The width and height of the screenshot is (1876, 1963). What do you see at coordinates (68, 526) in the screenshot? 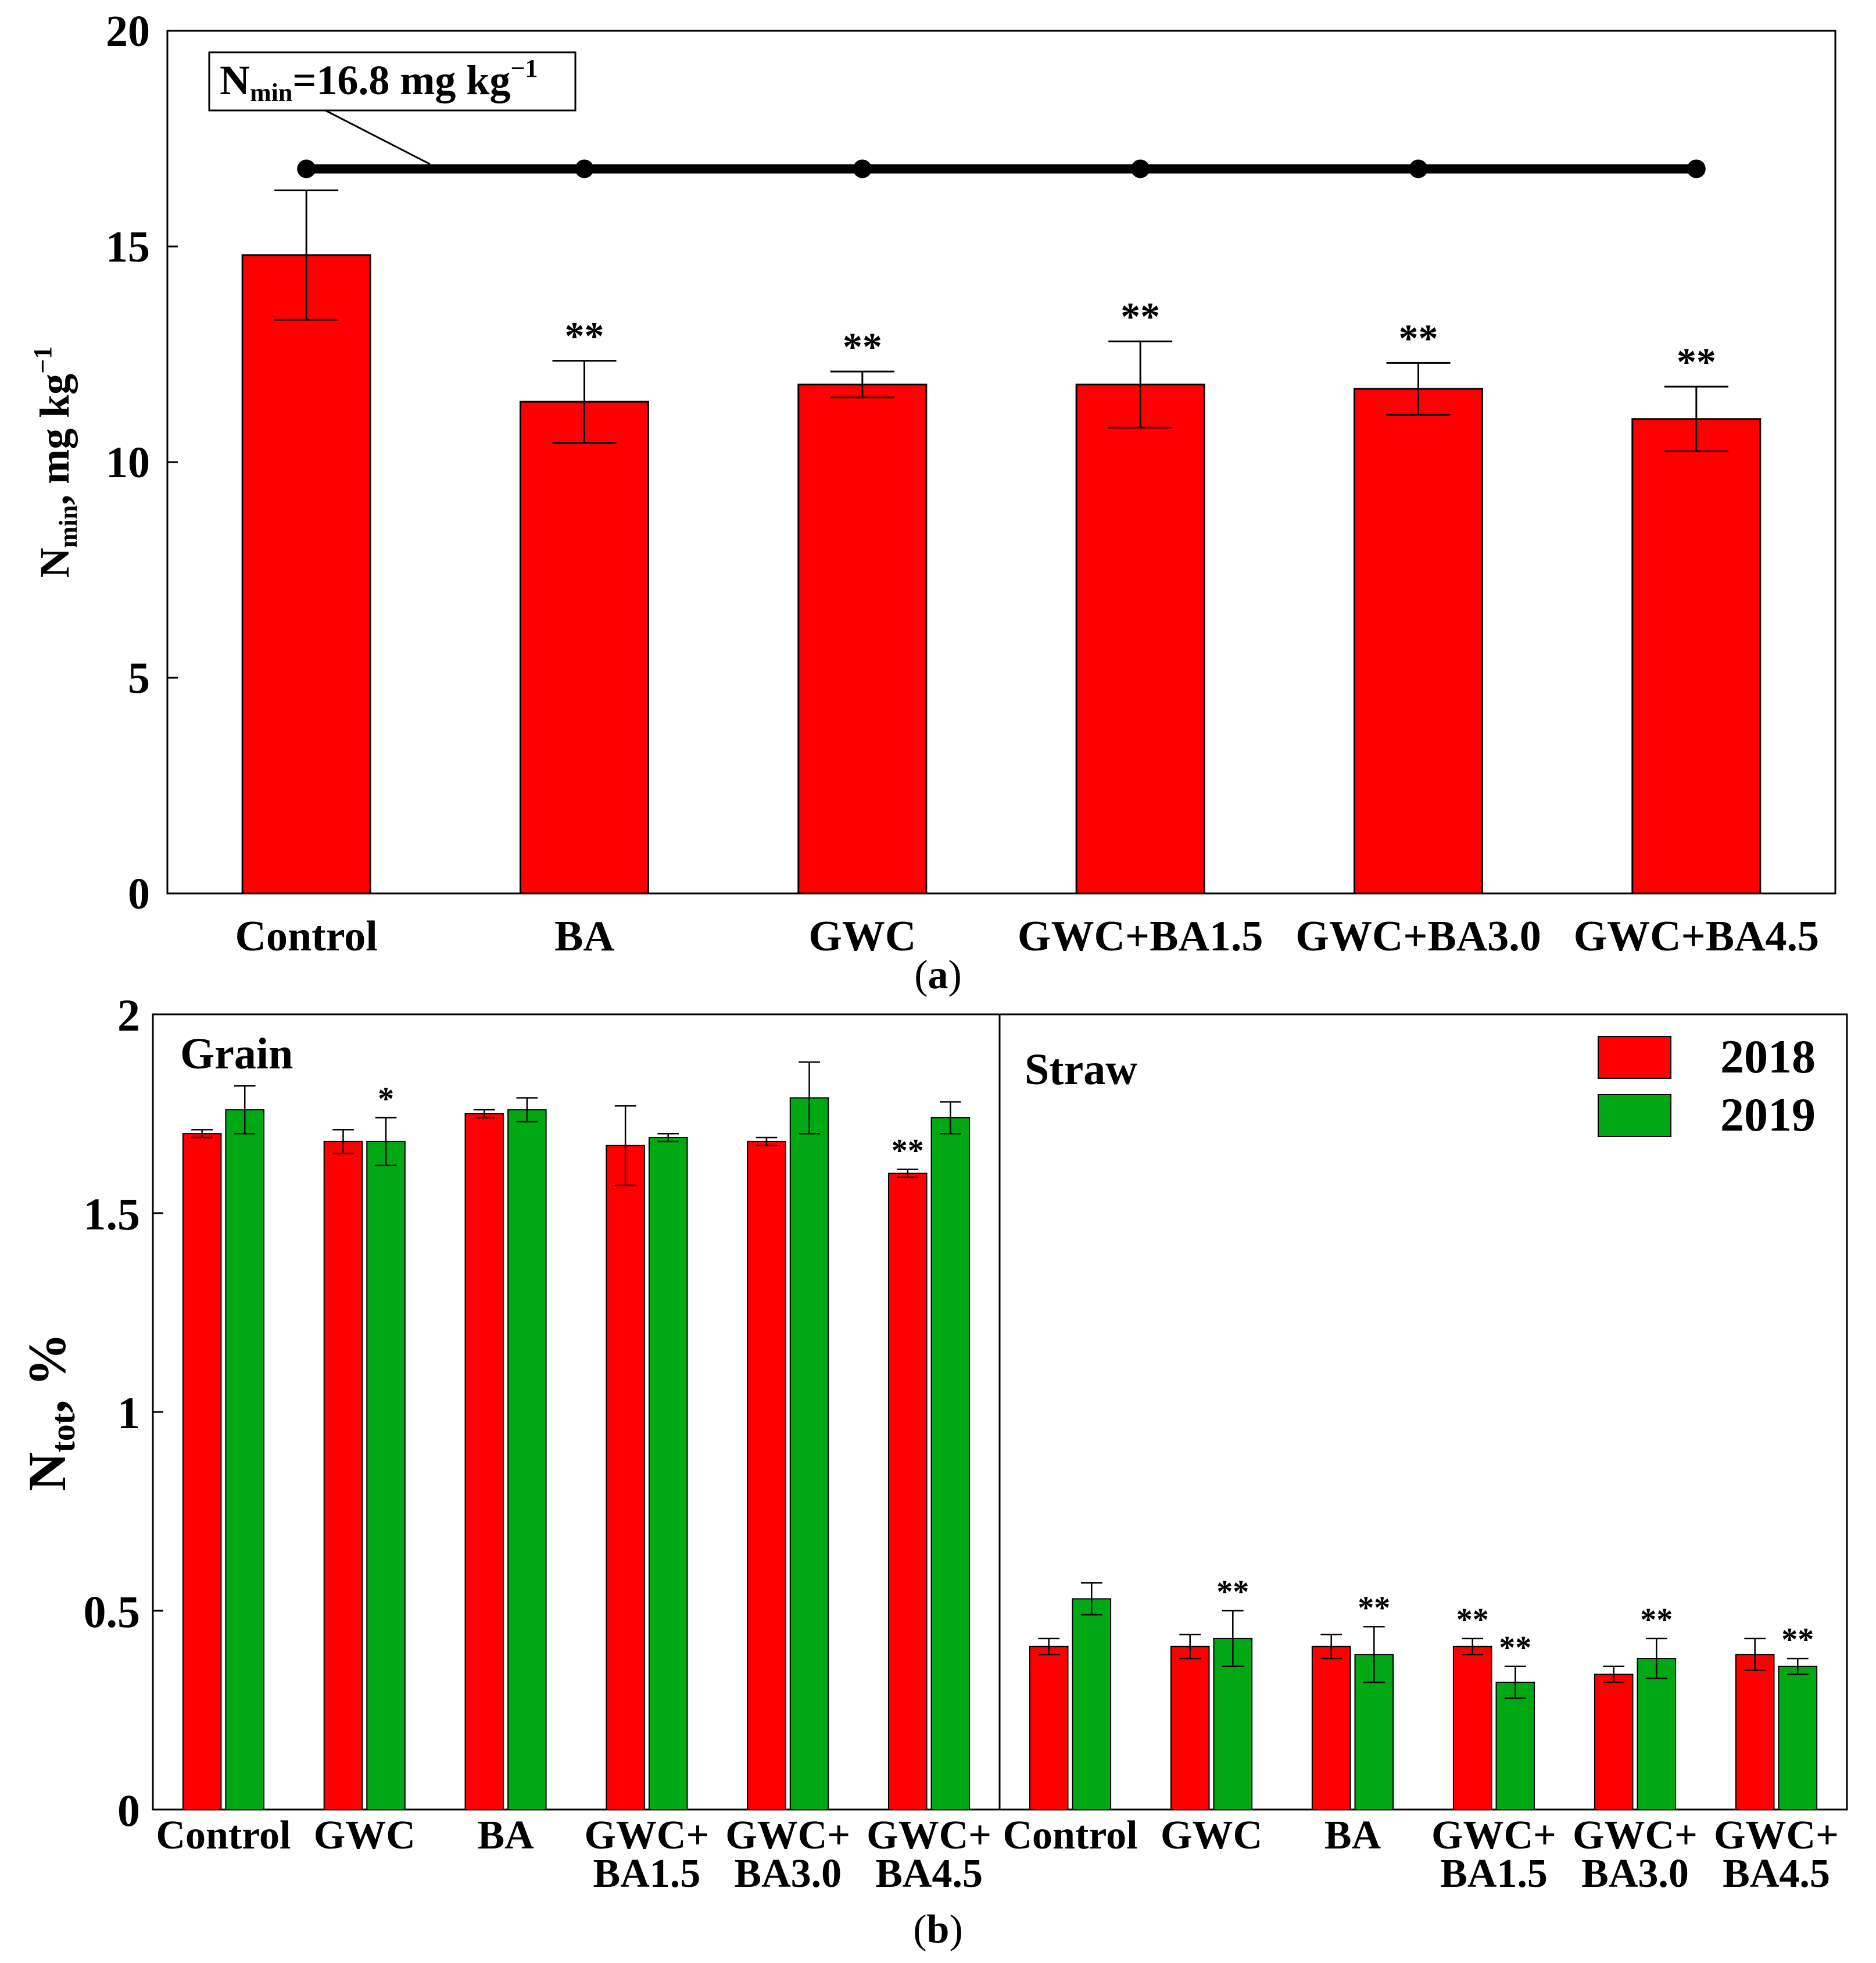
I see `panel-a-y-title-sub: min` at bounding box center [68, 526].